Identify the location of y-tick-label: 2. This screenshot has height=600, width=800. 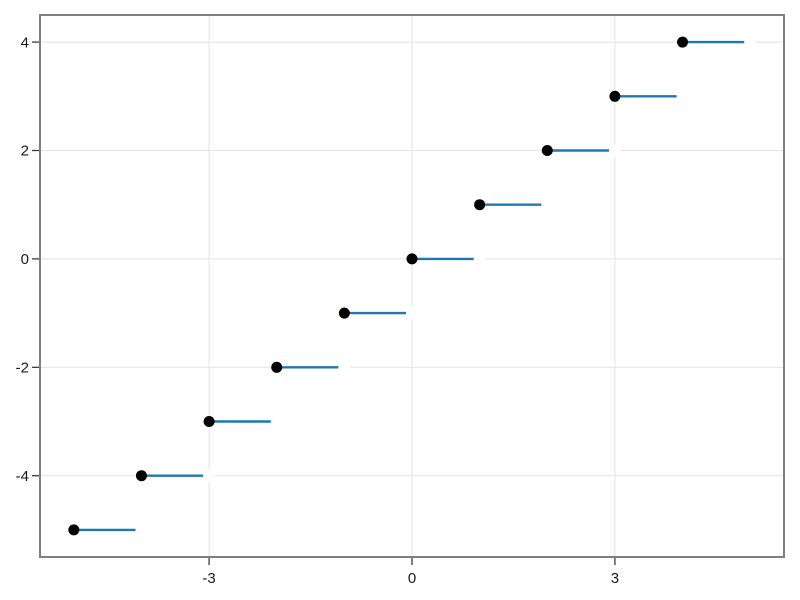
(25, 151).